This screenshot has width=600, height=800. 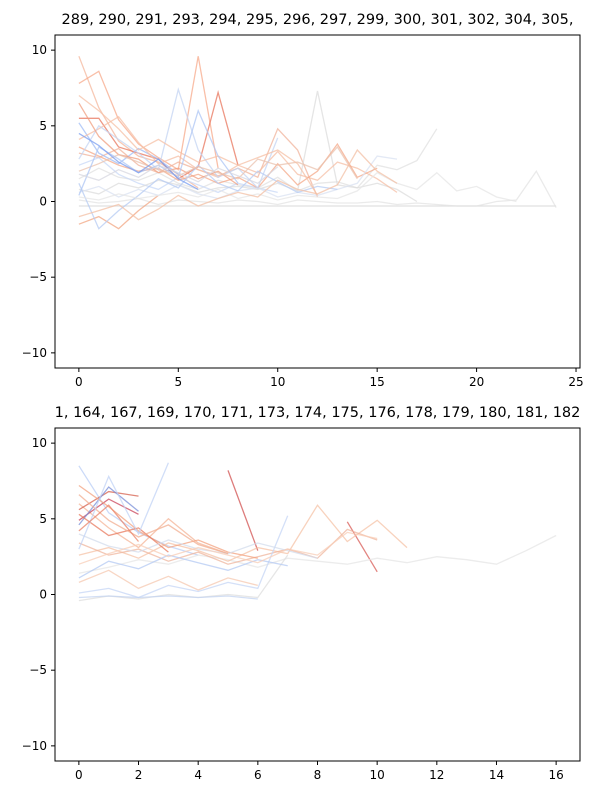 I want to click on x-tick-label: 25, so click(x=575, y=382).